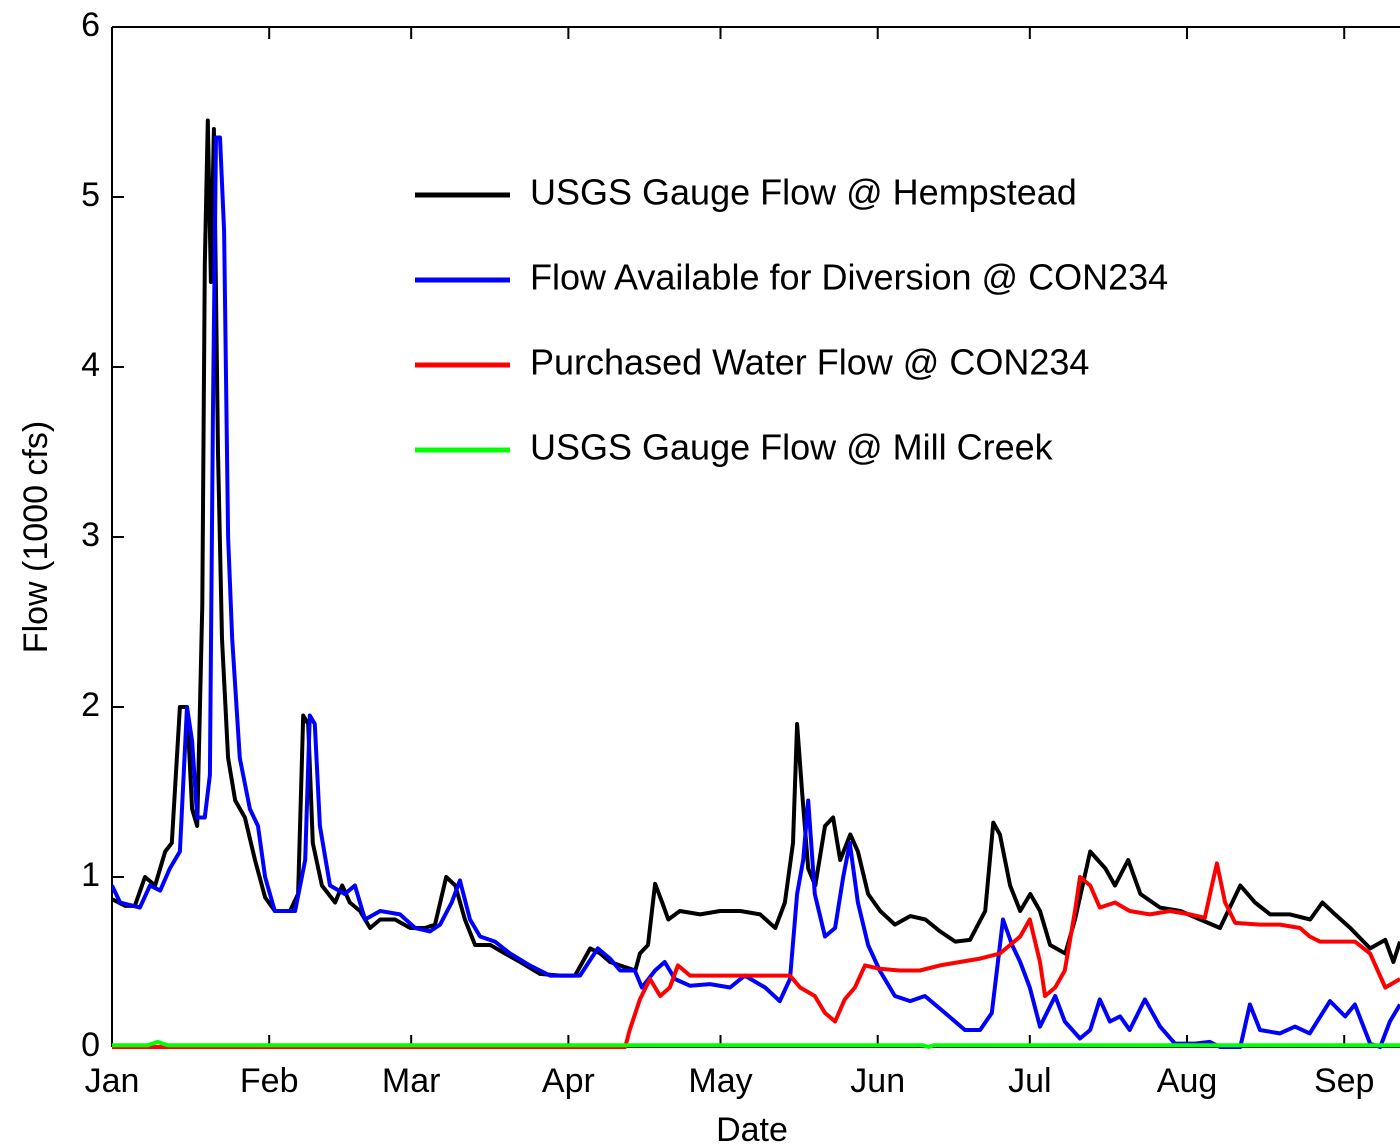 The height and width of the screenshot is (1147, 1400). What do you see at coordinates (809, 362) in the screenshot?
I see `legend-label: Purchased Water Flow @ CON234` at bounding box center [809, 362].